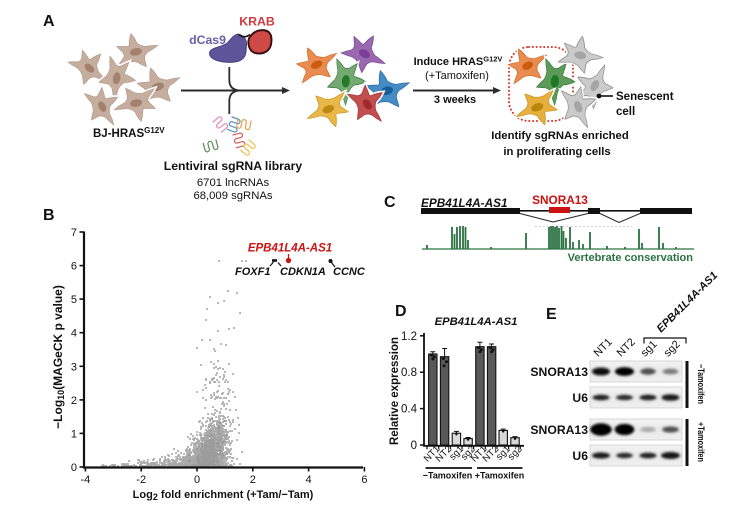  What do you see at coordinates (349, 272) in the screenshot?
I see `svg-text: CCNC` at bounding box center [349, 272].